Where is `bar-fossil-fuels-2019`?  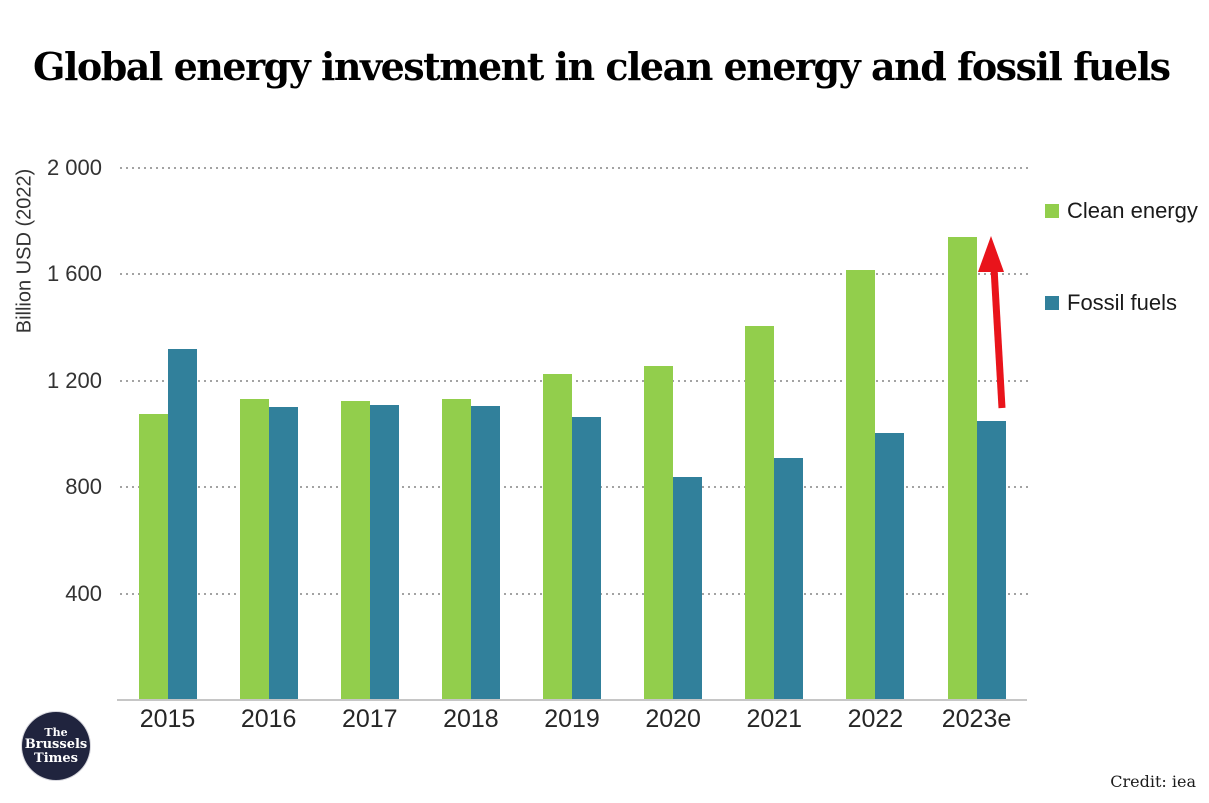 bar-fossil-fuels-2019 is located at coordinates (586, 558).